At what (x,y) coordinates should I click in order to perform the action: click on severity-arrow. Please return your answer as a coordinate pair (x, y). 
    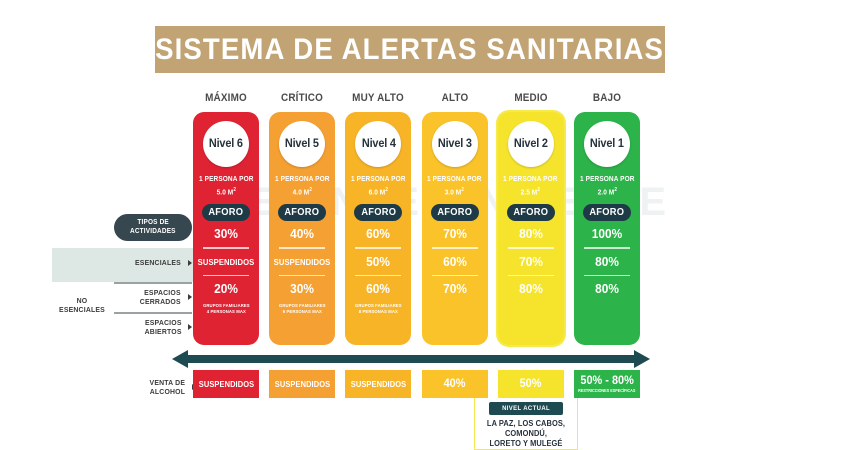
    Looking at the image, I should click on (411, 359).